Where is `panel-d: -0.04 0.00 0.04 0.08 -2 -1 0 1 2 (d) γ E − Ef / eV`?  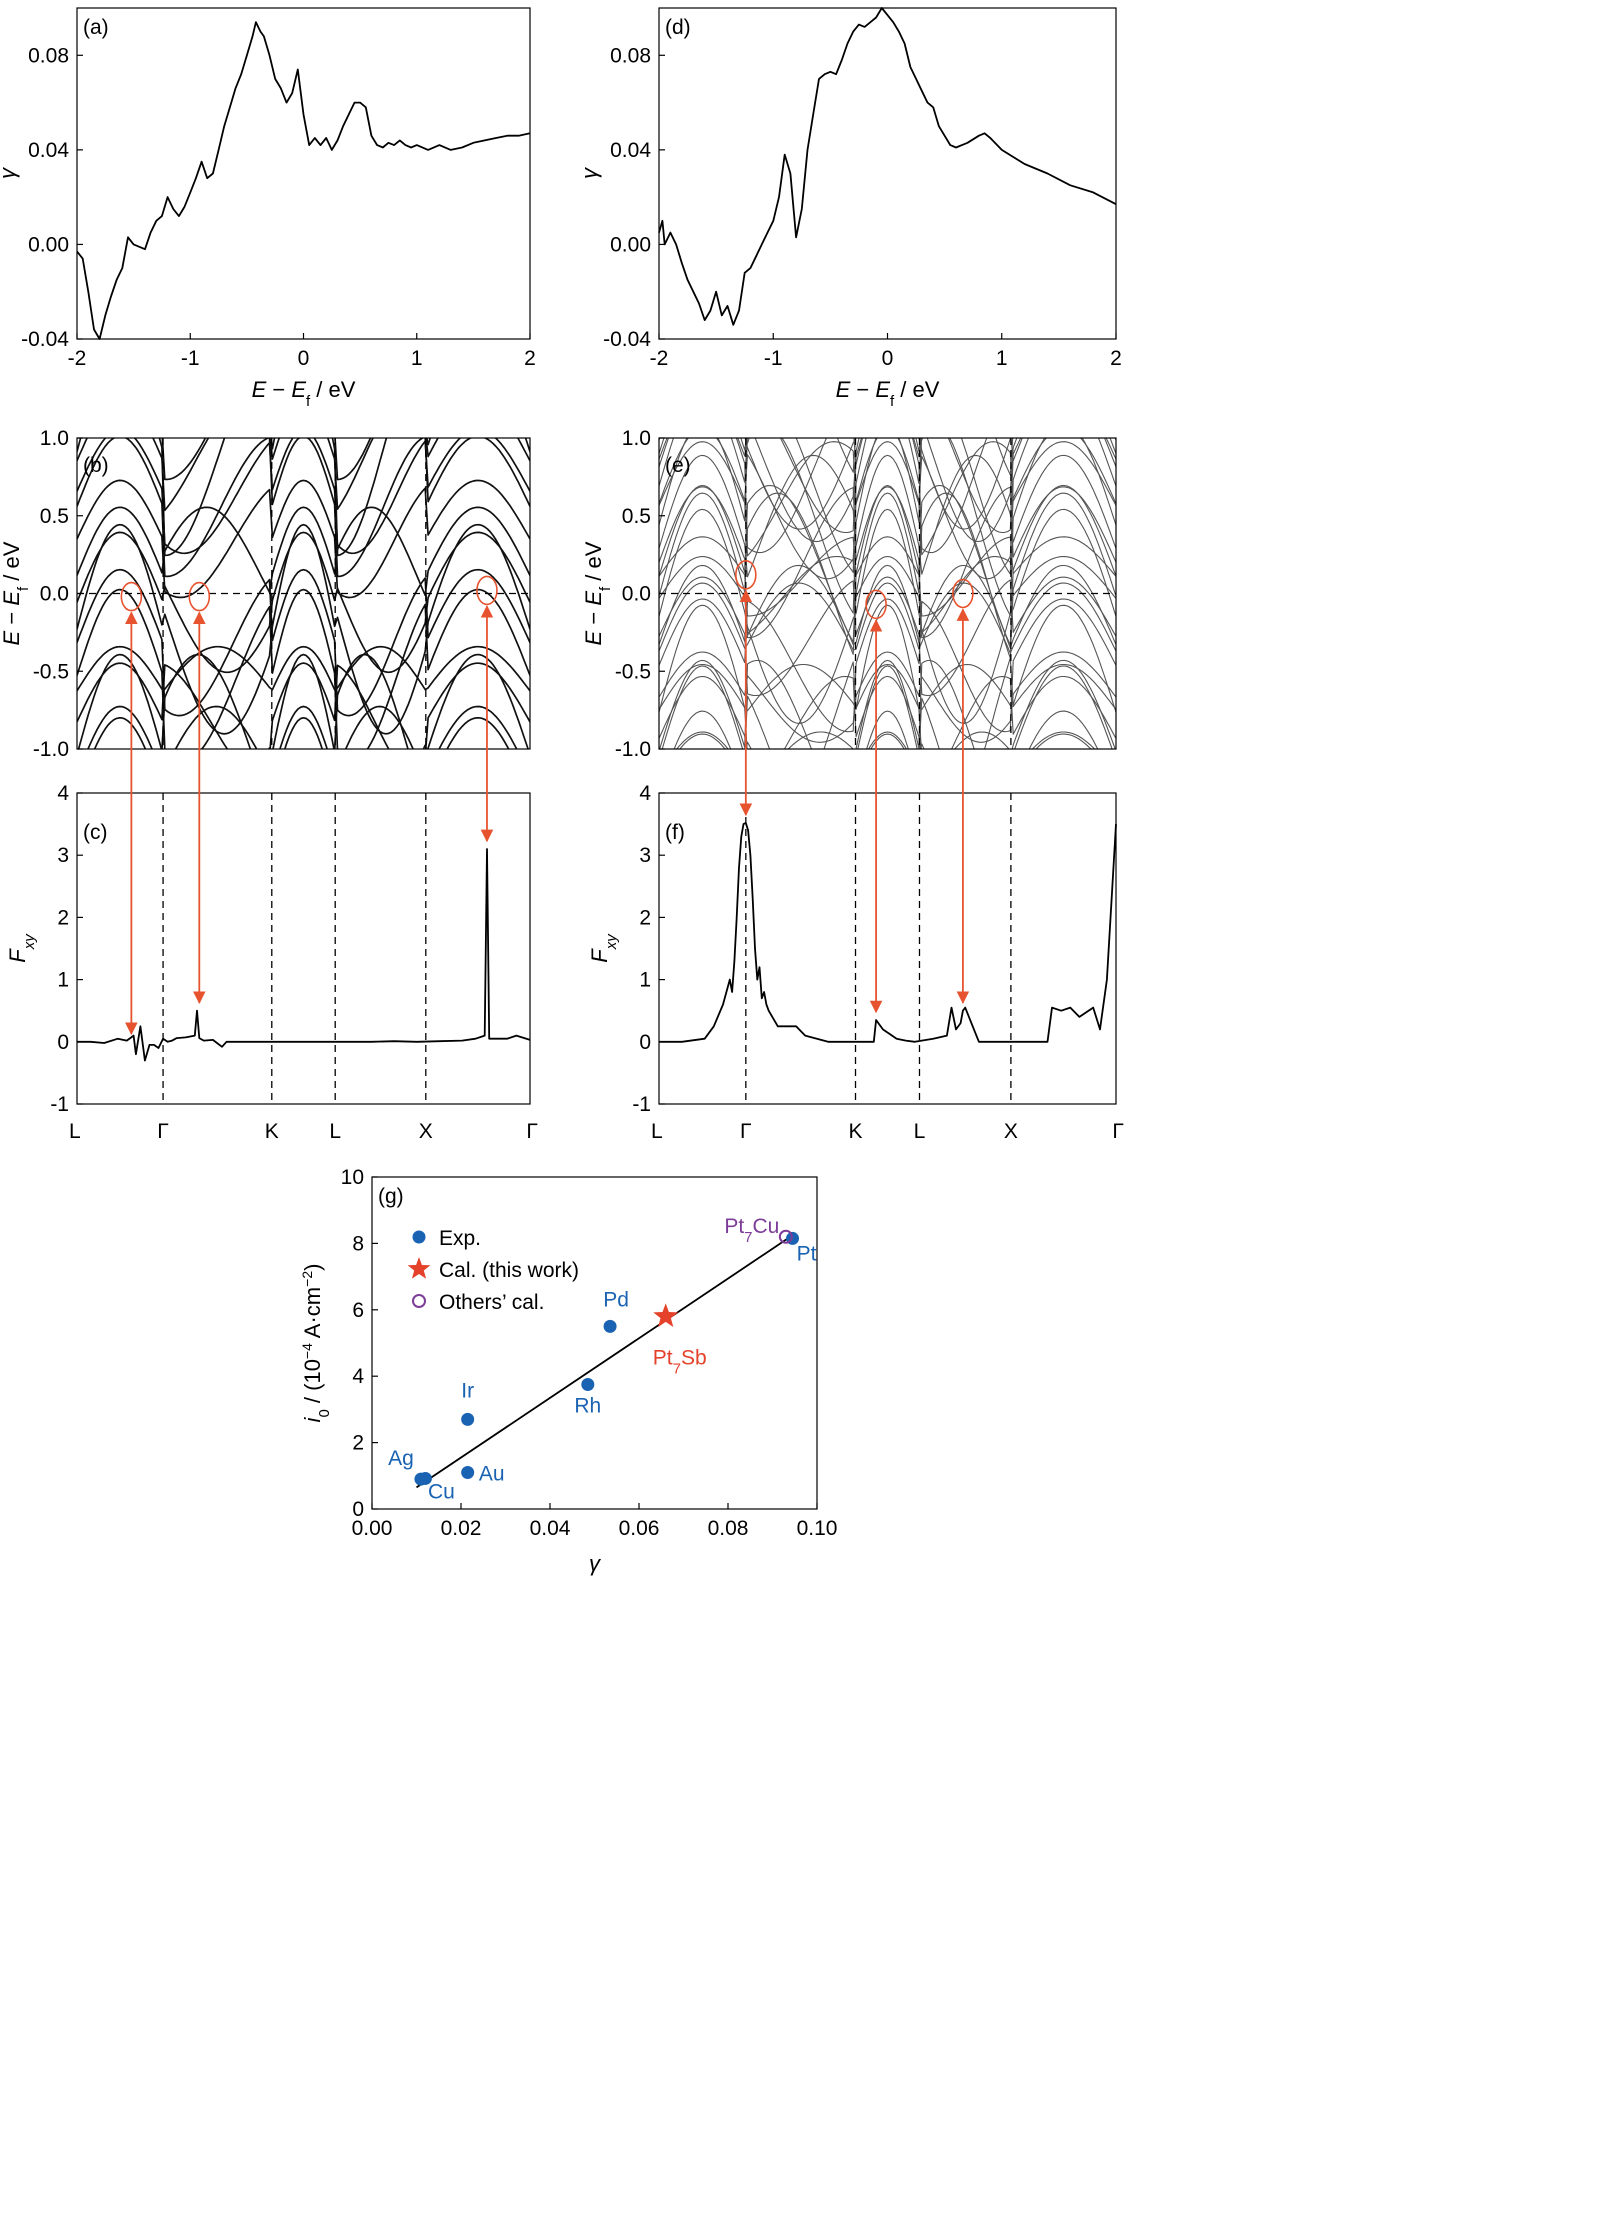
panel-d: -0.04 0.00 0.04 0.08 -2 -1 0 1 2 (d) γ E − Ef / eV is located at coordinates (849, 208).